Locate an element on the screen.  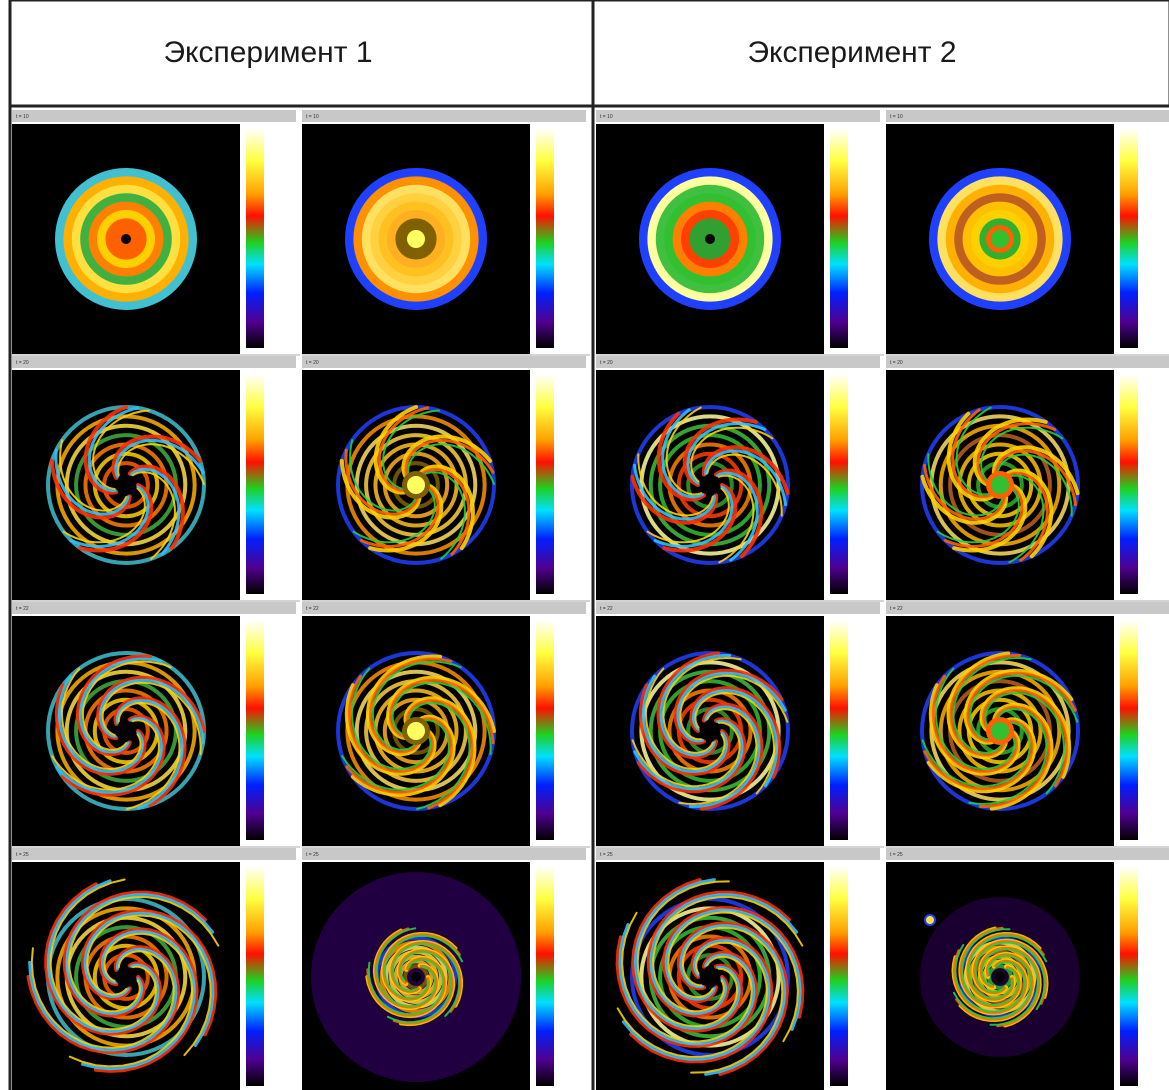
column-title: Эксперимент 1 is located at coordinates (267, 52).